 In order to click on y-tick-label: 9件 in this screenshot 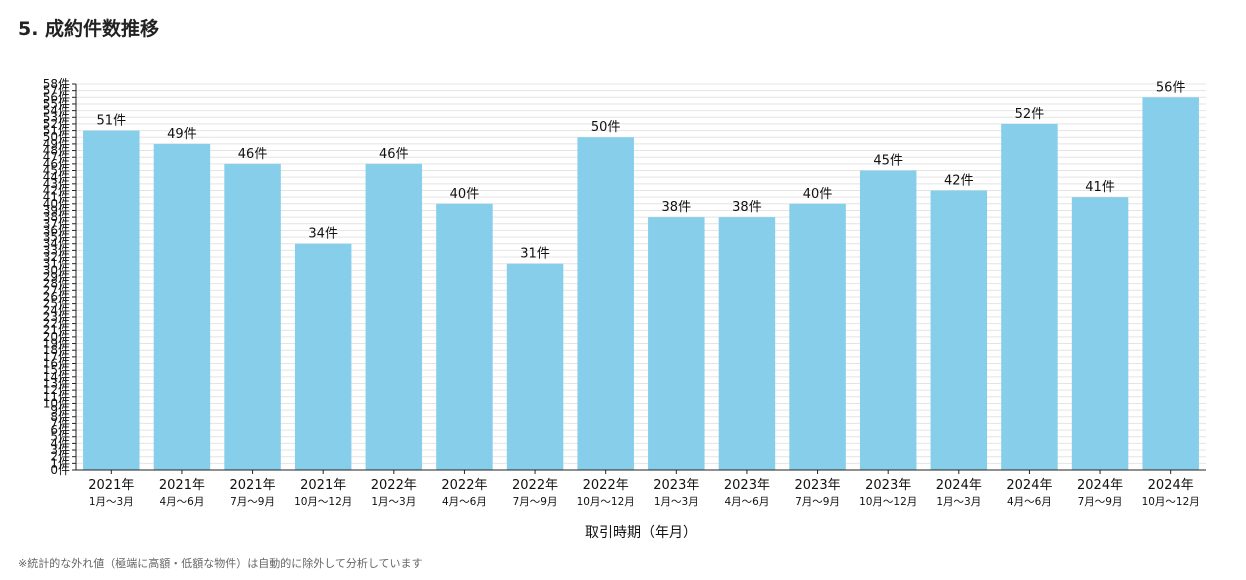, I will do `click(60, 410)`.